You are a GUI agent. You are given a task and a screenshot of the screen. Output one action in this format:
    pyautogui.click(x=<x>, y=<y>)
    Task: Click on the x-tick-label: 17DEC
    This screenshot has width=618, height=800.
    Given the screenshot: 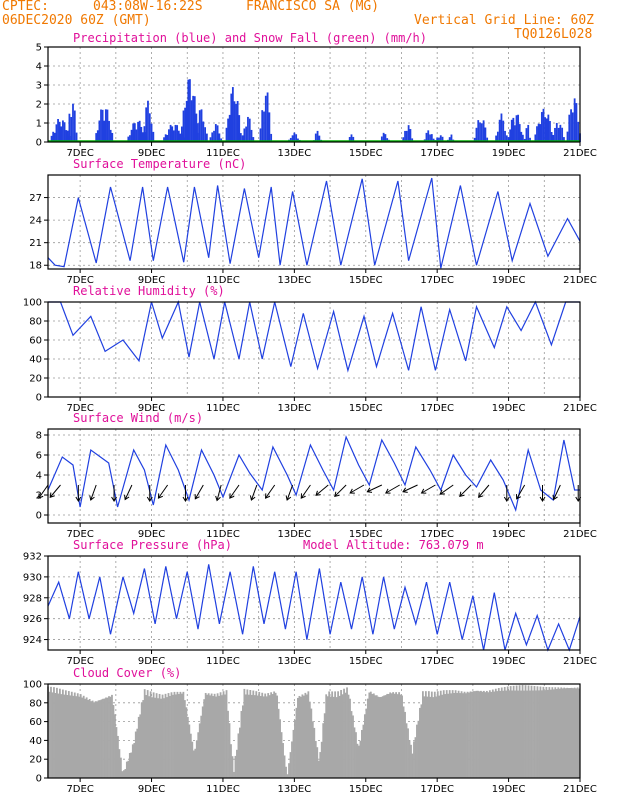 What is the action you would take?
    pyautogui.click(x=437, y=280)
    